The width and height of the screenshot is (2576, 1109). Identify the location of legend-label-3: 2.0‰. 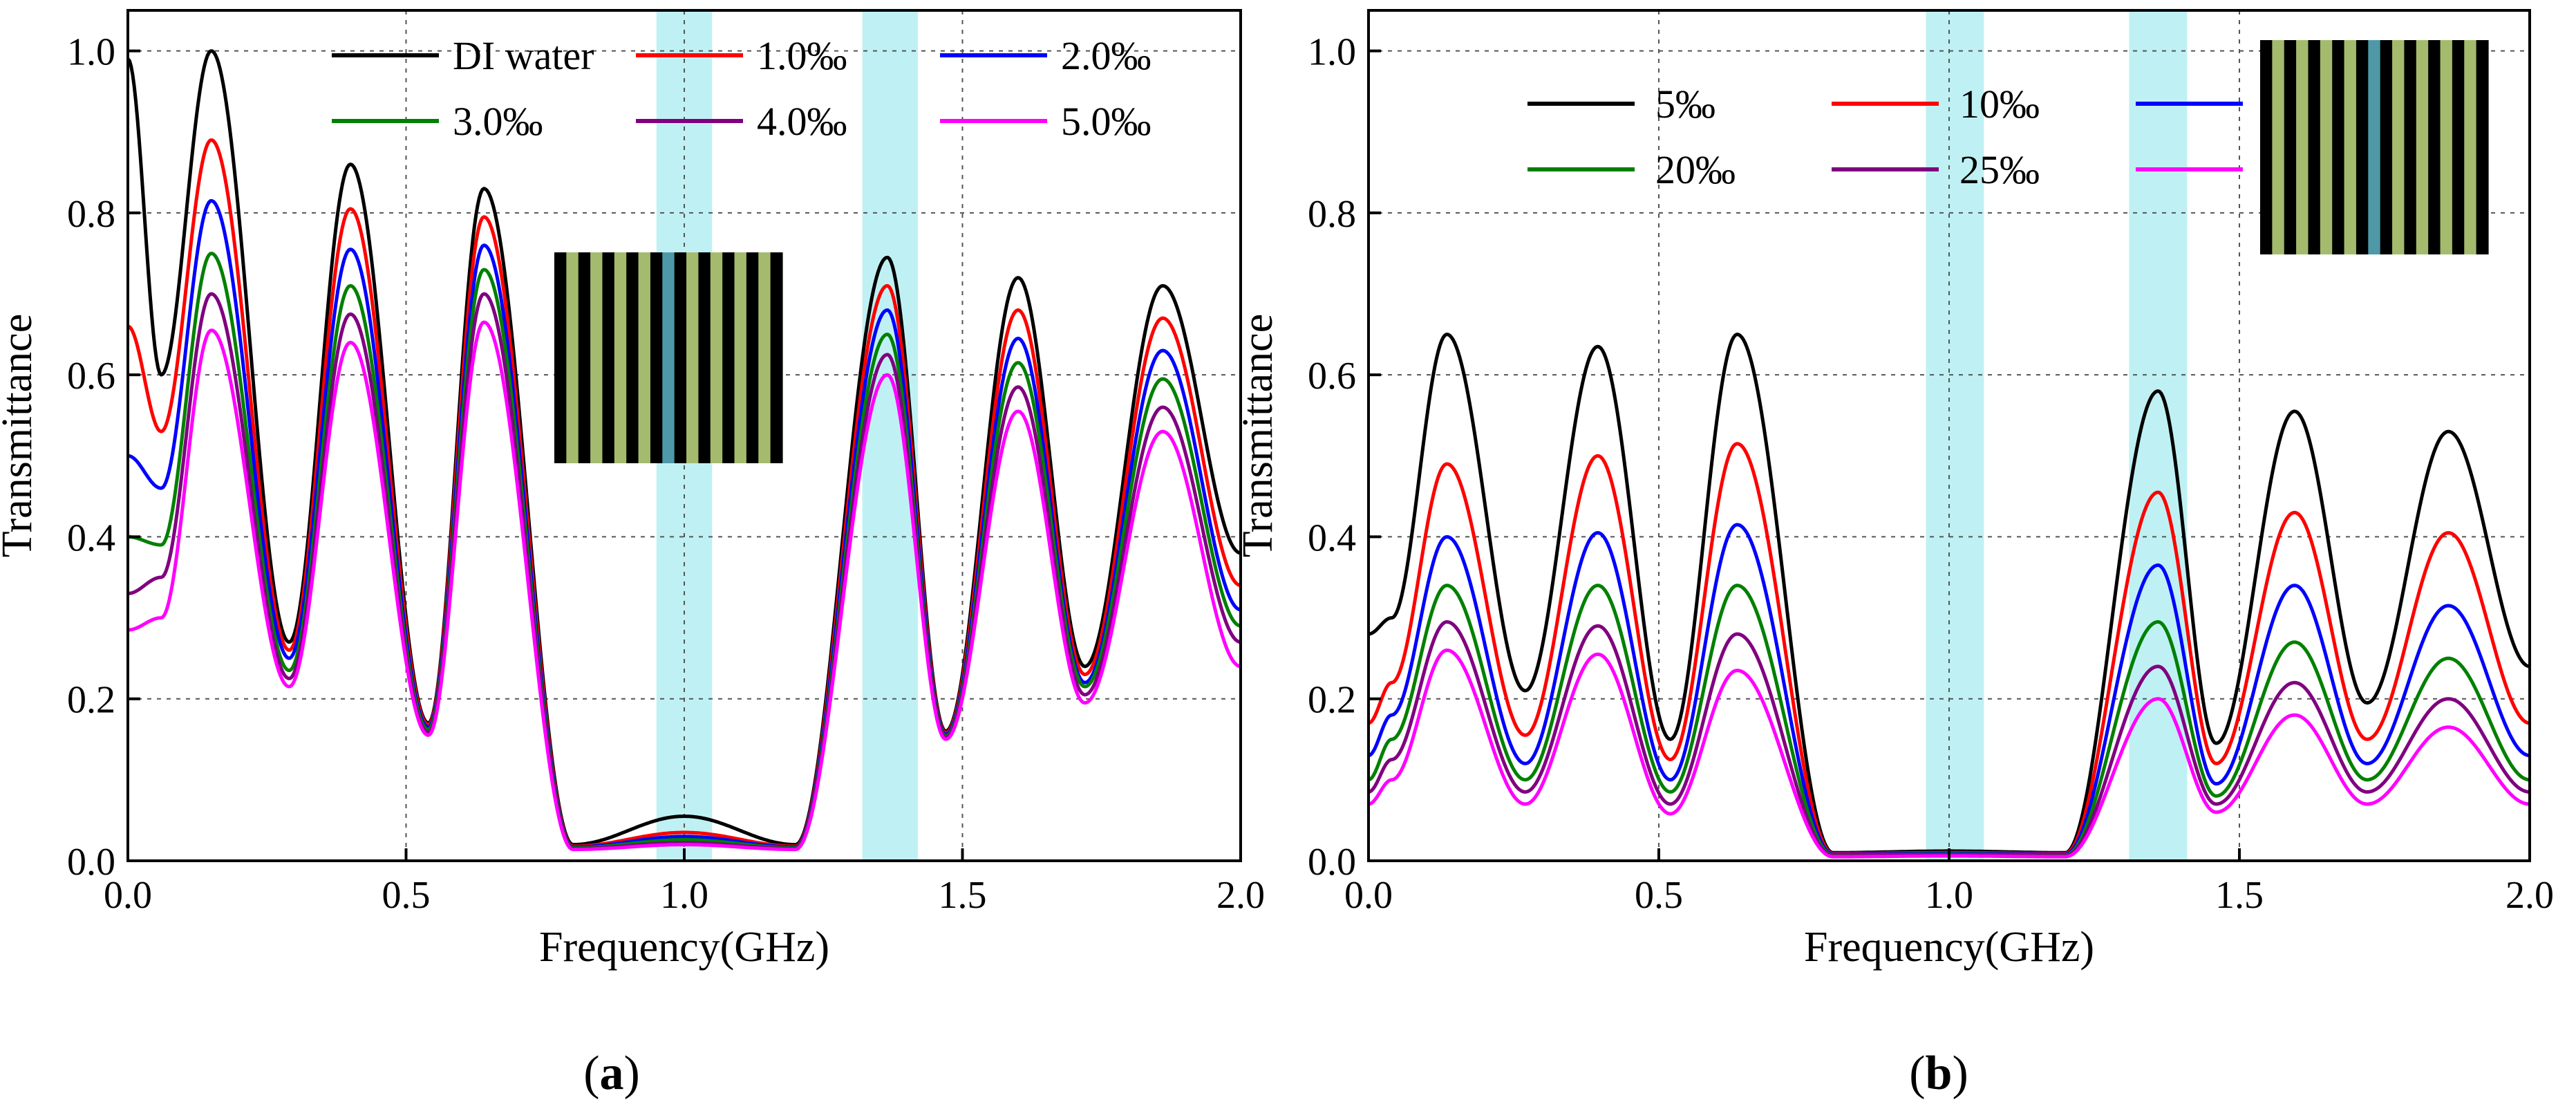
(1106, 56).